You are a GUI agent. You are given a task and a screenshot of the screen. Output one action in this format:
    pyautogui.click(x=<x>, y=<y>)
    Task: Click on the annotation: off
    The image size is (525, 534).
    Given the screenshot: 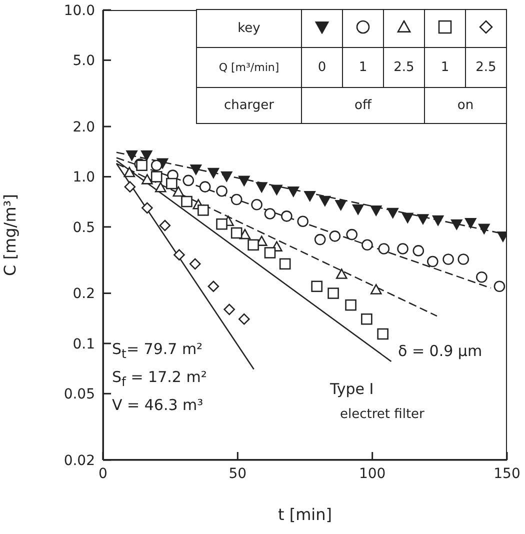 What is the action you would take?
    pyautogui.click(x=363, y=106)
    